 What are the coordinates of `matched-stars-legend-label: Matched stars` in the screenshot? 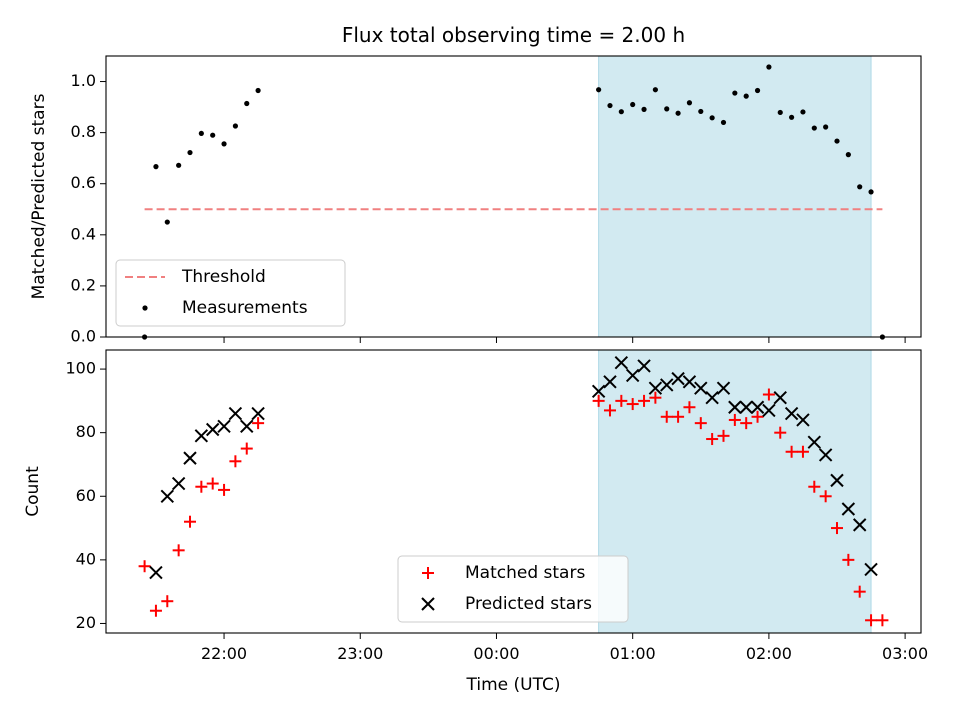 It's located at (525, 573).